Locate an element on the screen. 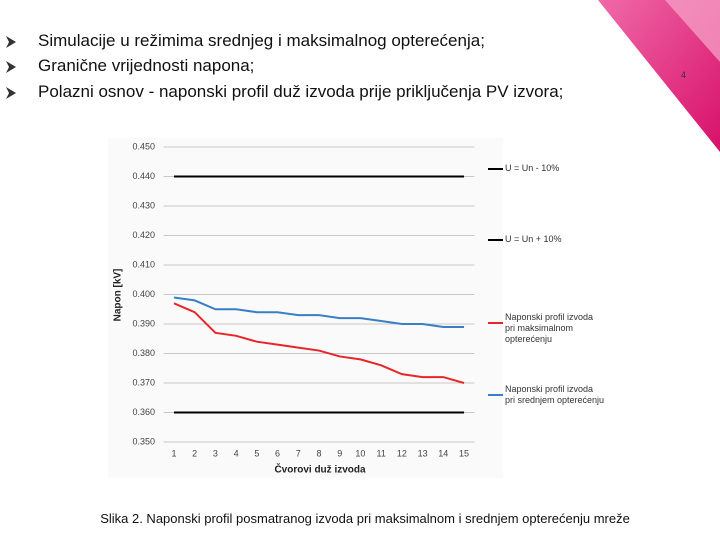 The image size is (720, 540). page-number: 4 is located at coordinates (684, 75).